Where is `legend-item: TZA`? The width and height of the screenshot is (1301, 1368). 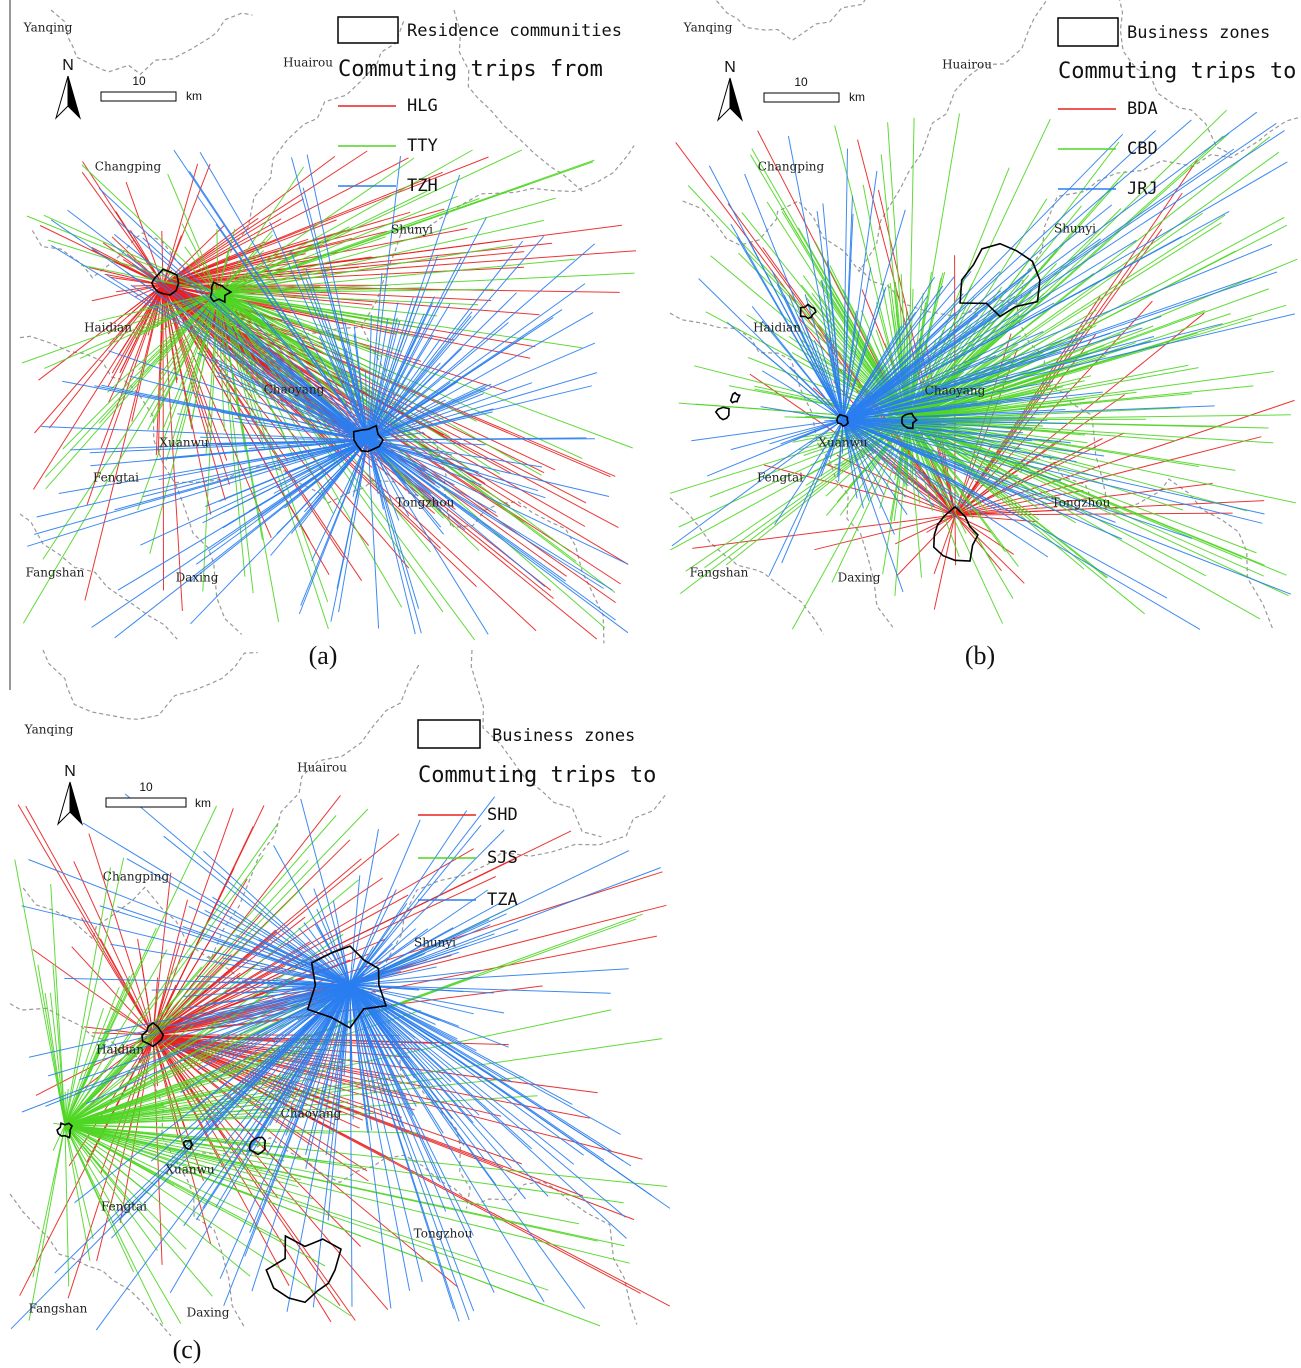
legend-item: TZA is located at coordinates (502, 900).